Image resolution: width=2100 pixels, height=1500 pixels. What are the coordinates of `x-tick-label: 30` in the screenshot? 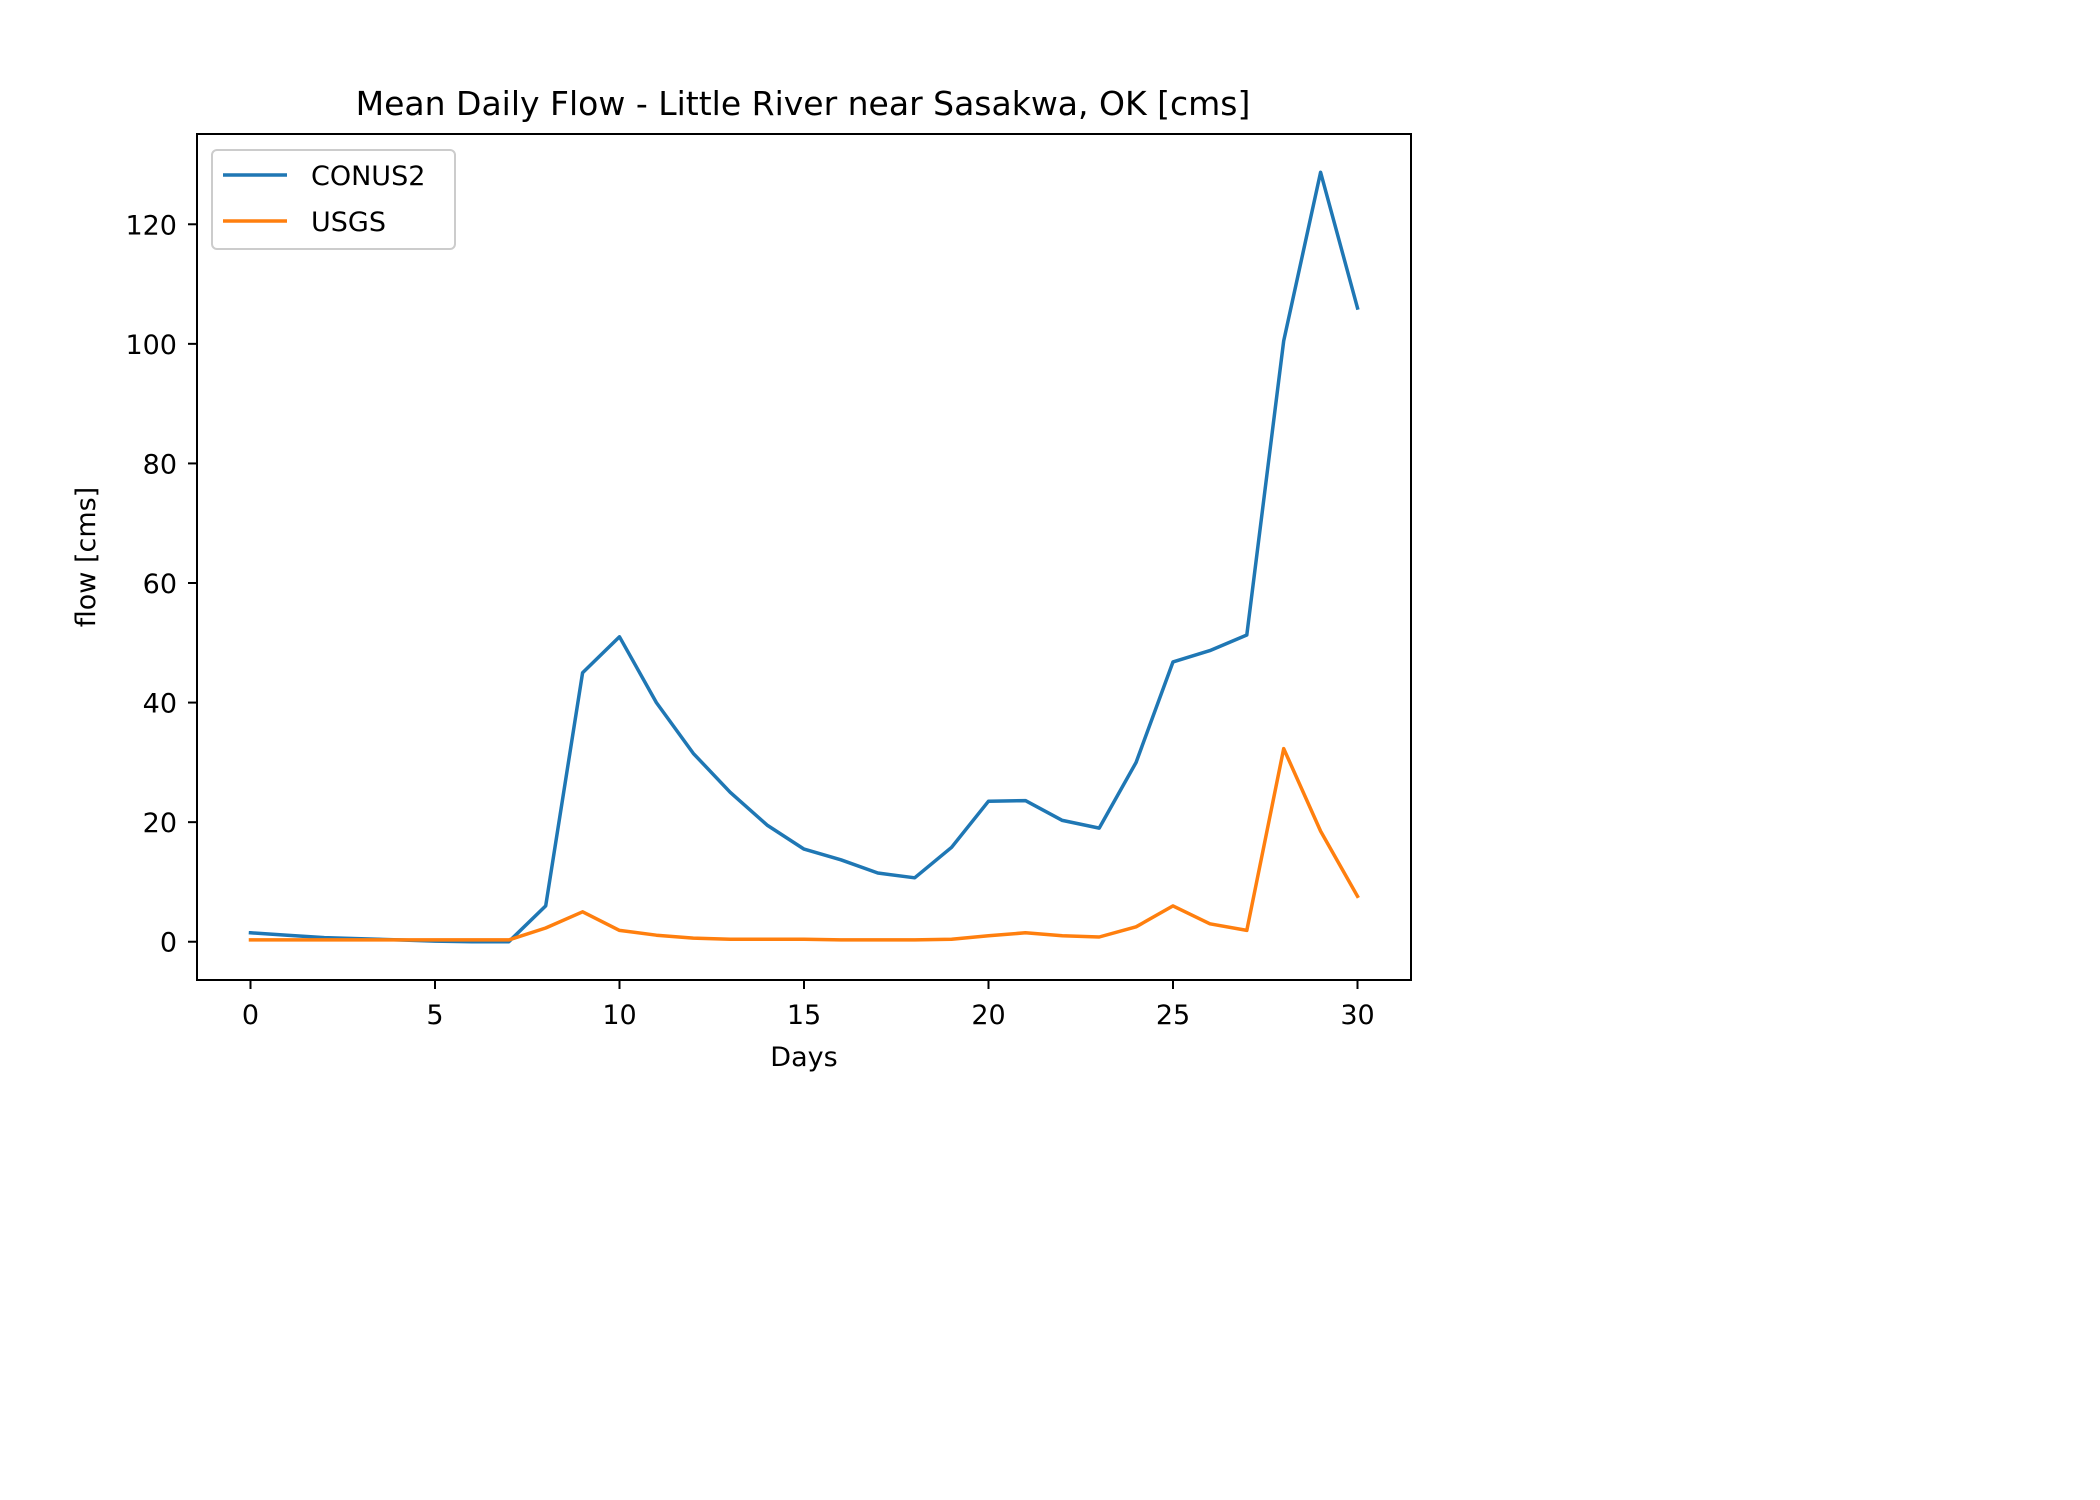 It's located at (1357, 1015).